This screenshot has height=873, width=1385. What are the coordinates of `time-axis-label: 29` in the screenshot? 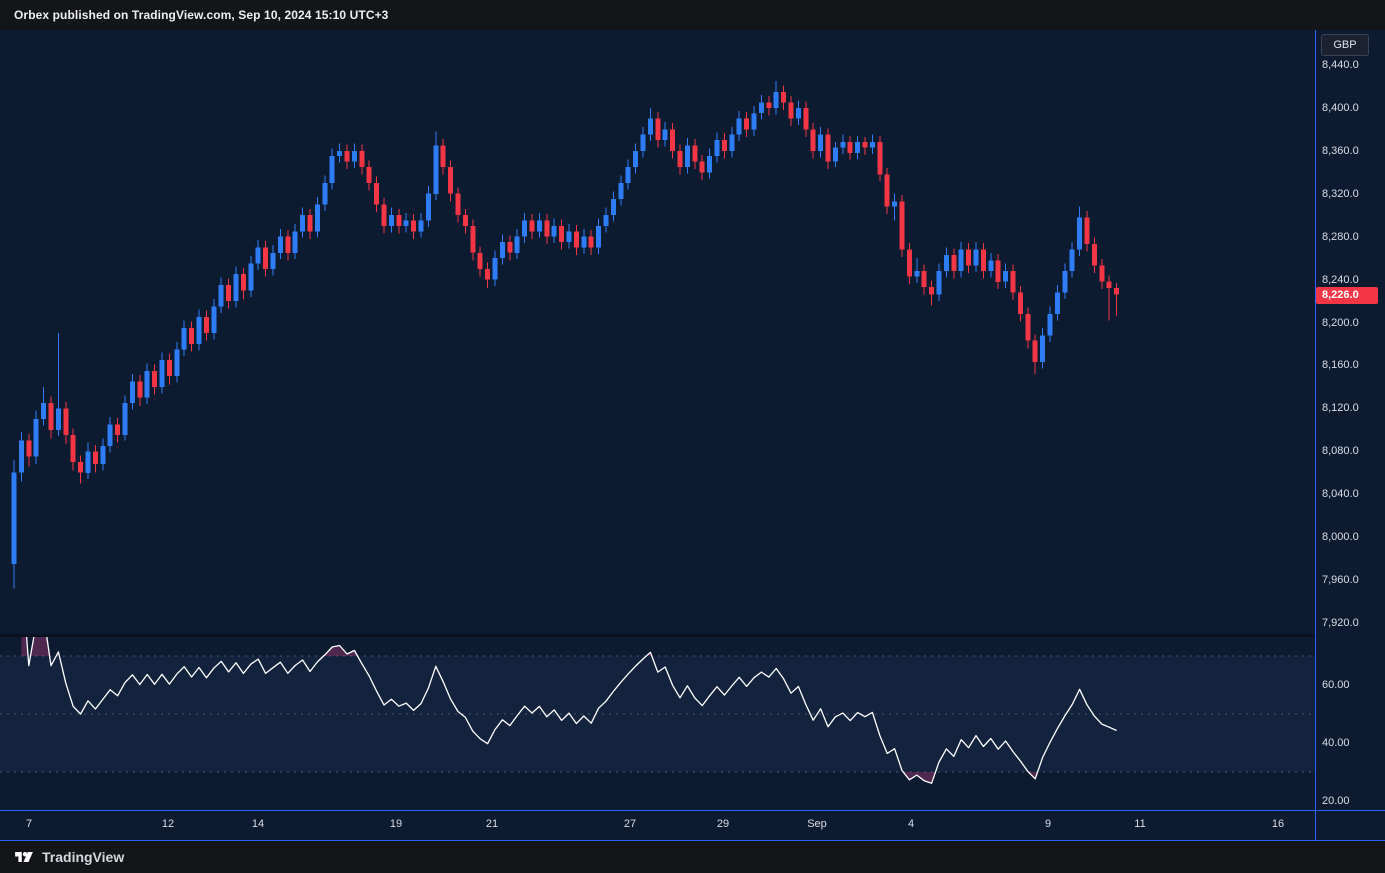 It's located at (723, 824).